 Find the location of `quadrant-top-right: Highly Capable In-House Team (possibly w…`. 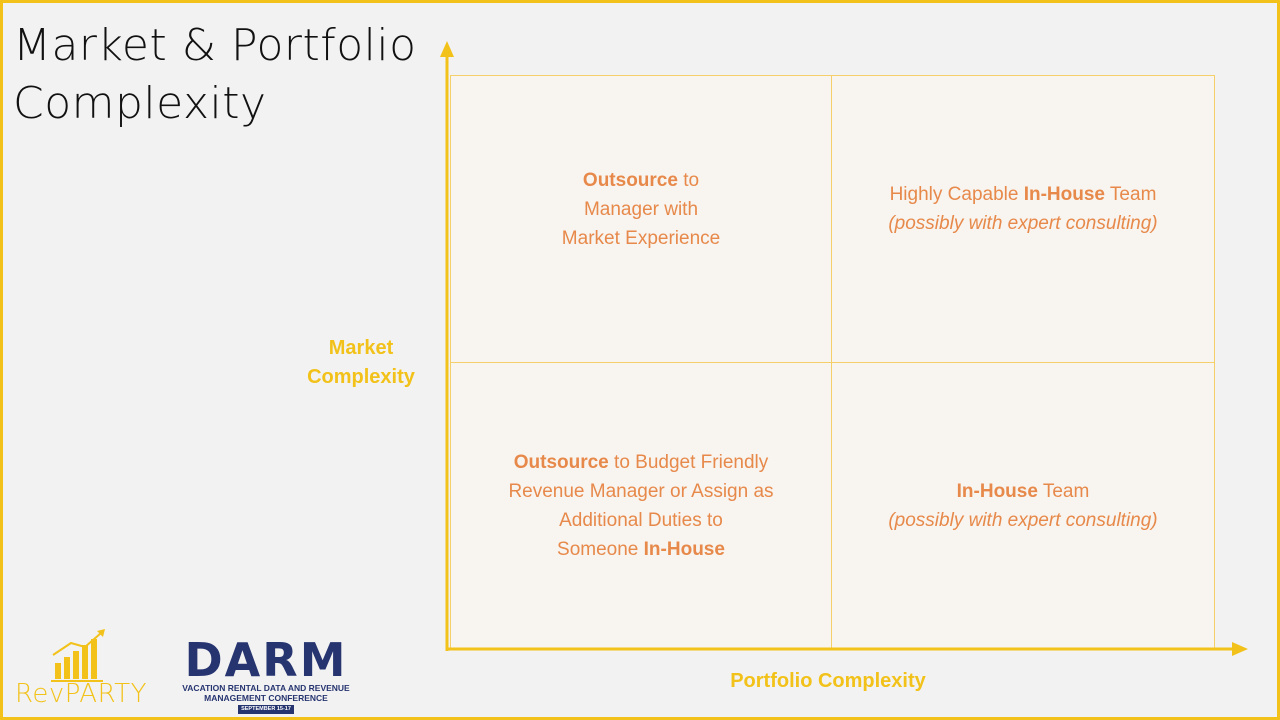

quadrant-top-right: Highly Capable In-House Team (possibly w… is located at coordinates (1023, 219).